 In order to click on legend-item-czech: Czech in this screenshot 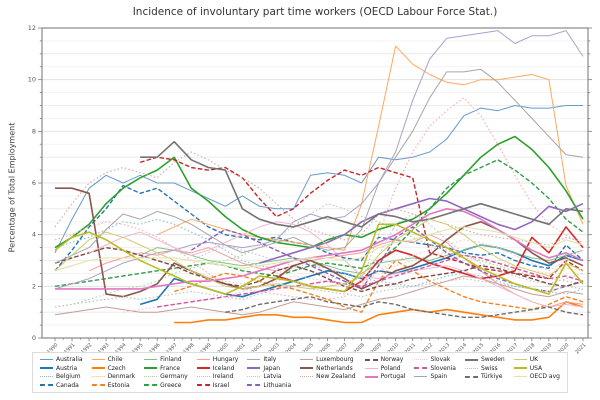, I will do `click(113, 368)`.